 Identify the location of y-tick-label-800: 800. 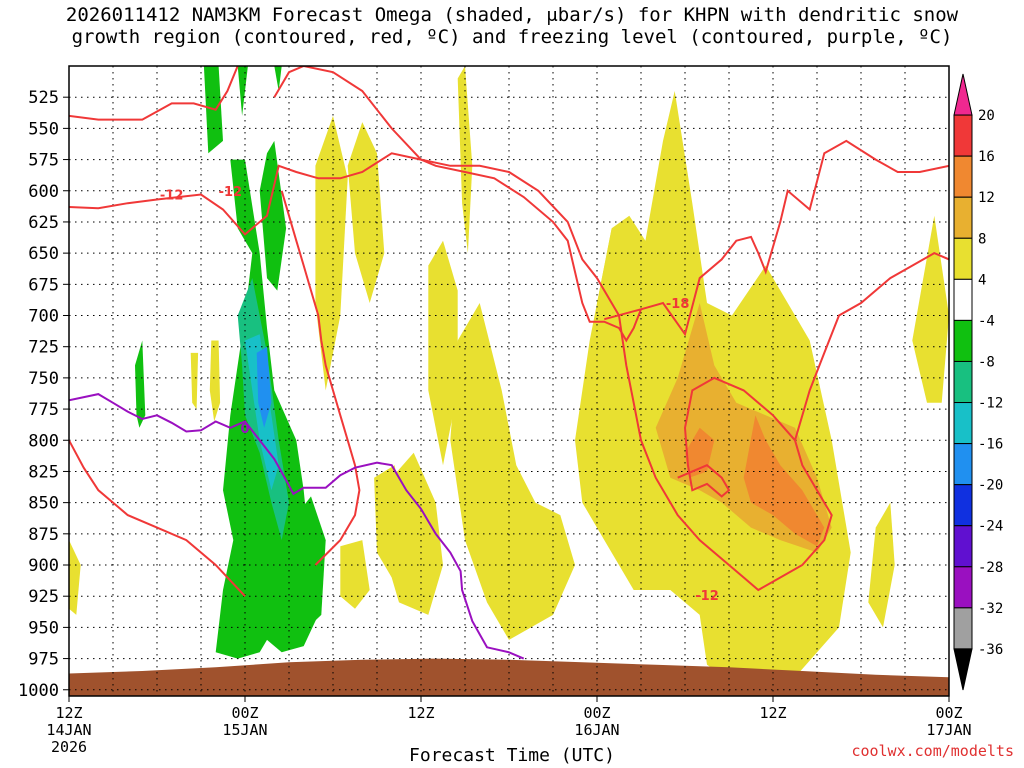
(43, 441).